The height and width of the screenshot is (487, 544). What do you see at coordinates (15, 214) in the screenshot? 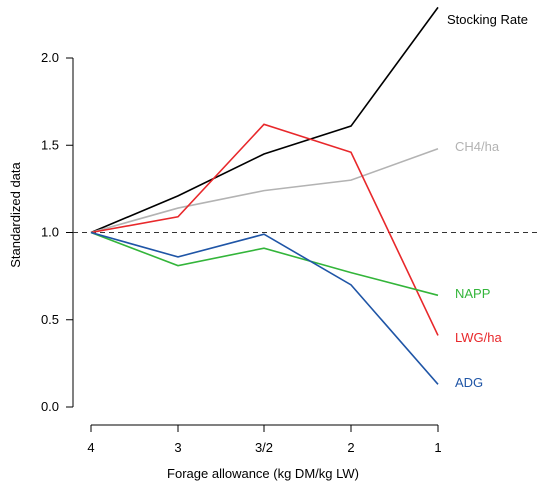
I see `y-axis-label: Standardized data` at bounding box center [15, 214].